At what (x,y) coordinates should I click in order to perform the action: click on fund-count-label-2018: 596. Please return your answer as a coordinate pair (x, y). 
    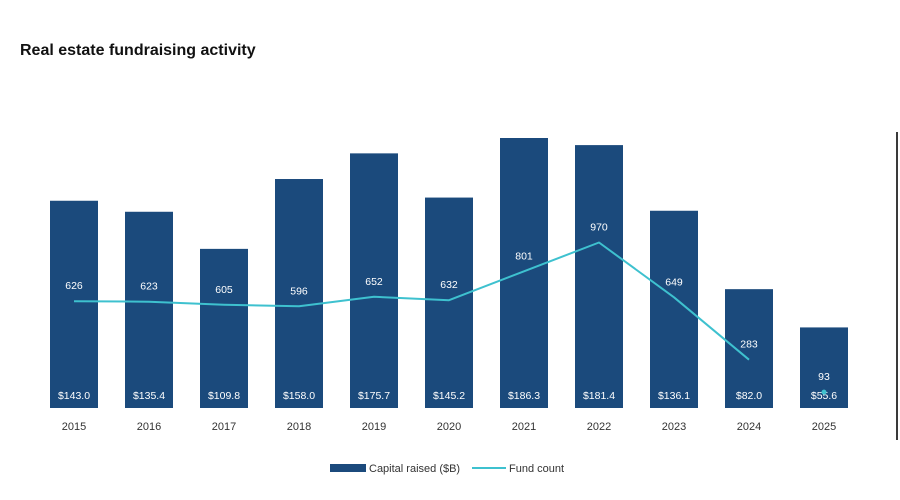
    Looking at the image, I should click on (299, 291).